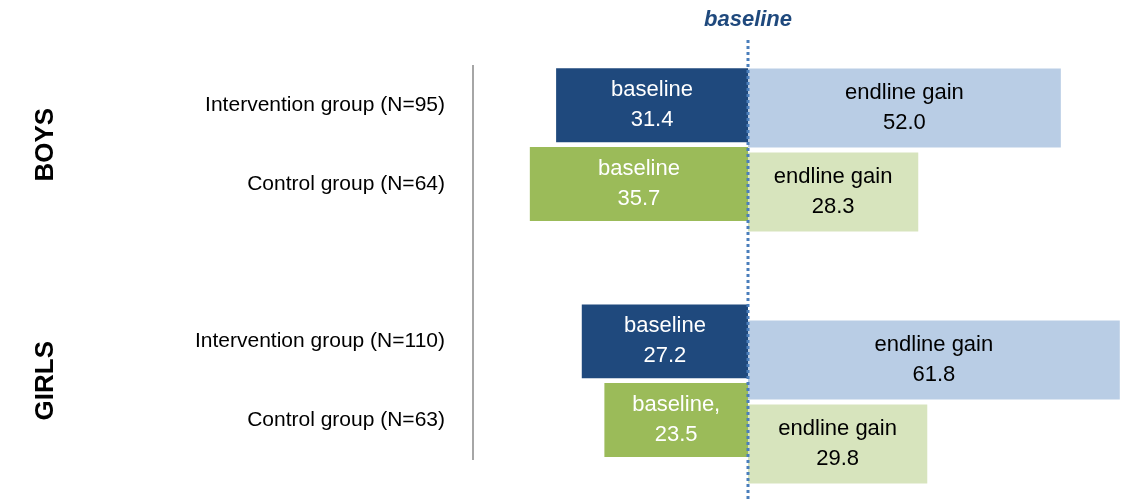  Describe the element at coordinates (346, 182) in the screenshot. I see `y-tick-label: Control group (N=64)` at that location.